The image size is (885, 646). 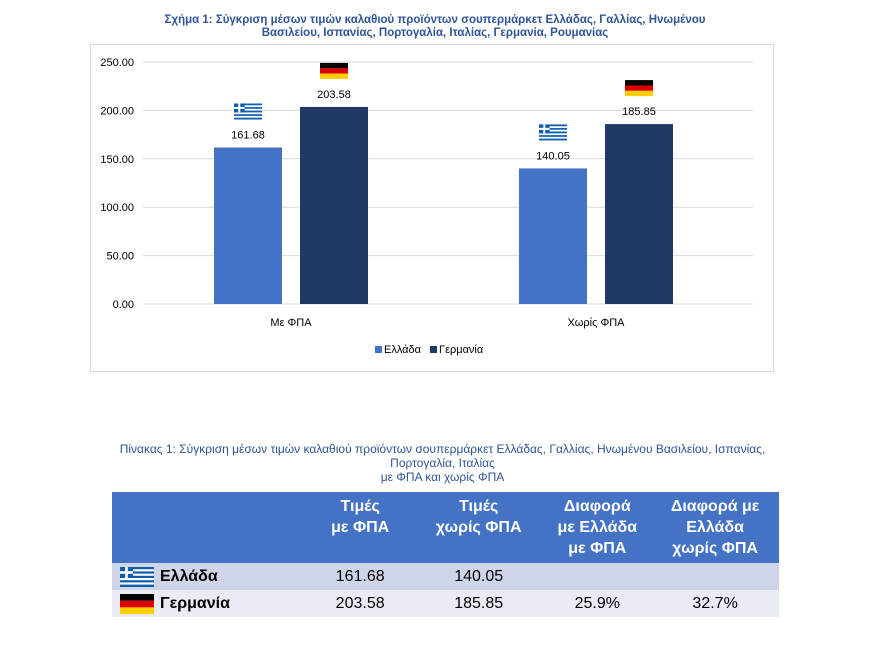 I want to click on cell-with-vat: 203.58, so click(x=360, y=603).